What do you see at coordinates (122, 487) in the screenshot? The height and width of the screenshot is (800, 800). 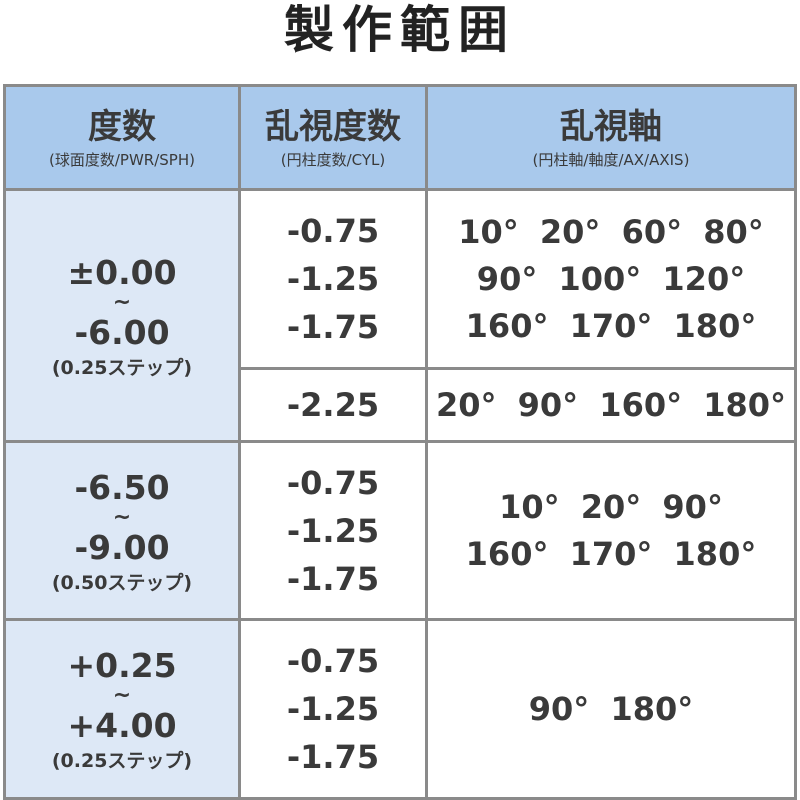 I see `sph-from: -6.50` at bounding box center [122, 487].